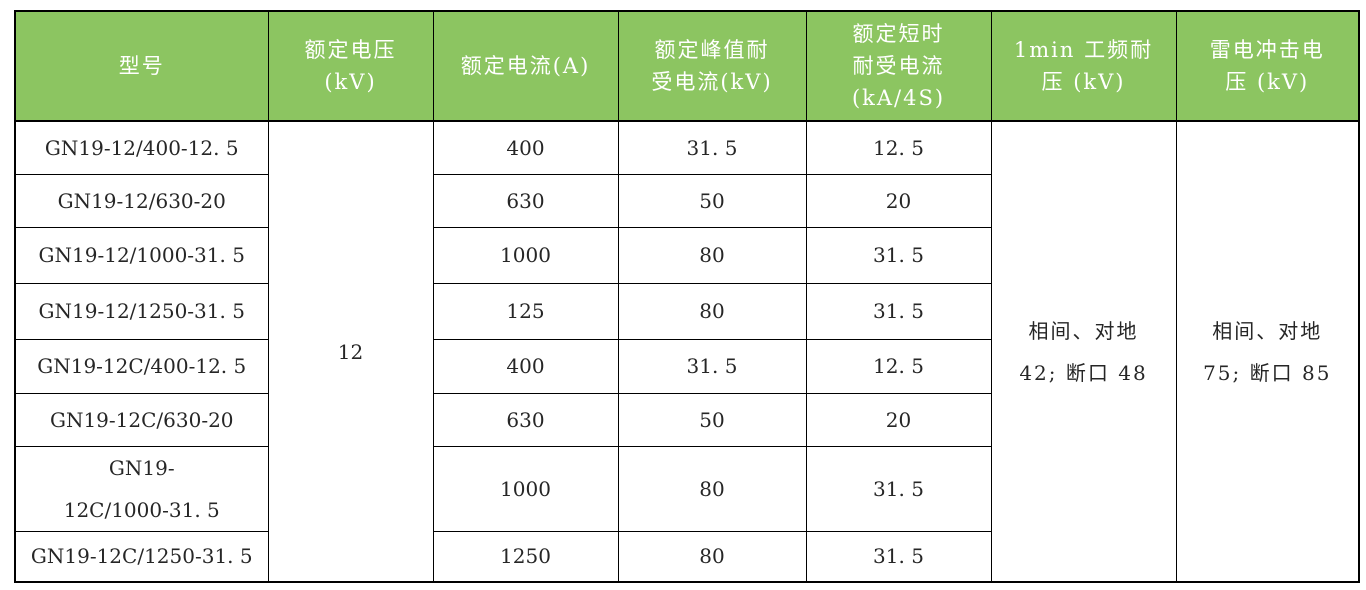 The height and width of the screenshot is (590, 1366). What do you see at coordinates (141, 366) in the screenshot?
I see `model-cell: GN19-12C/400-12. 5` at bounding box center [141, 366].